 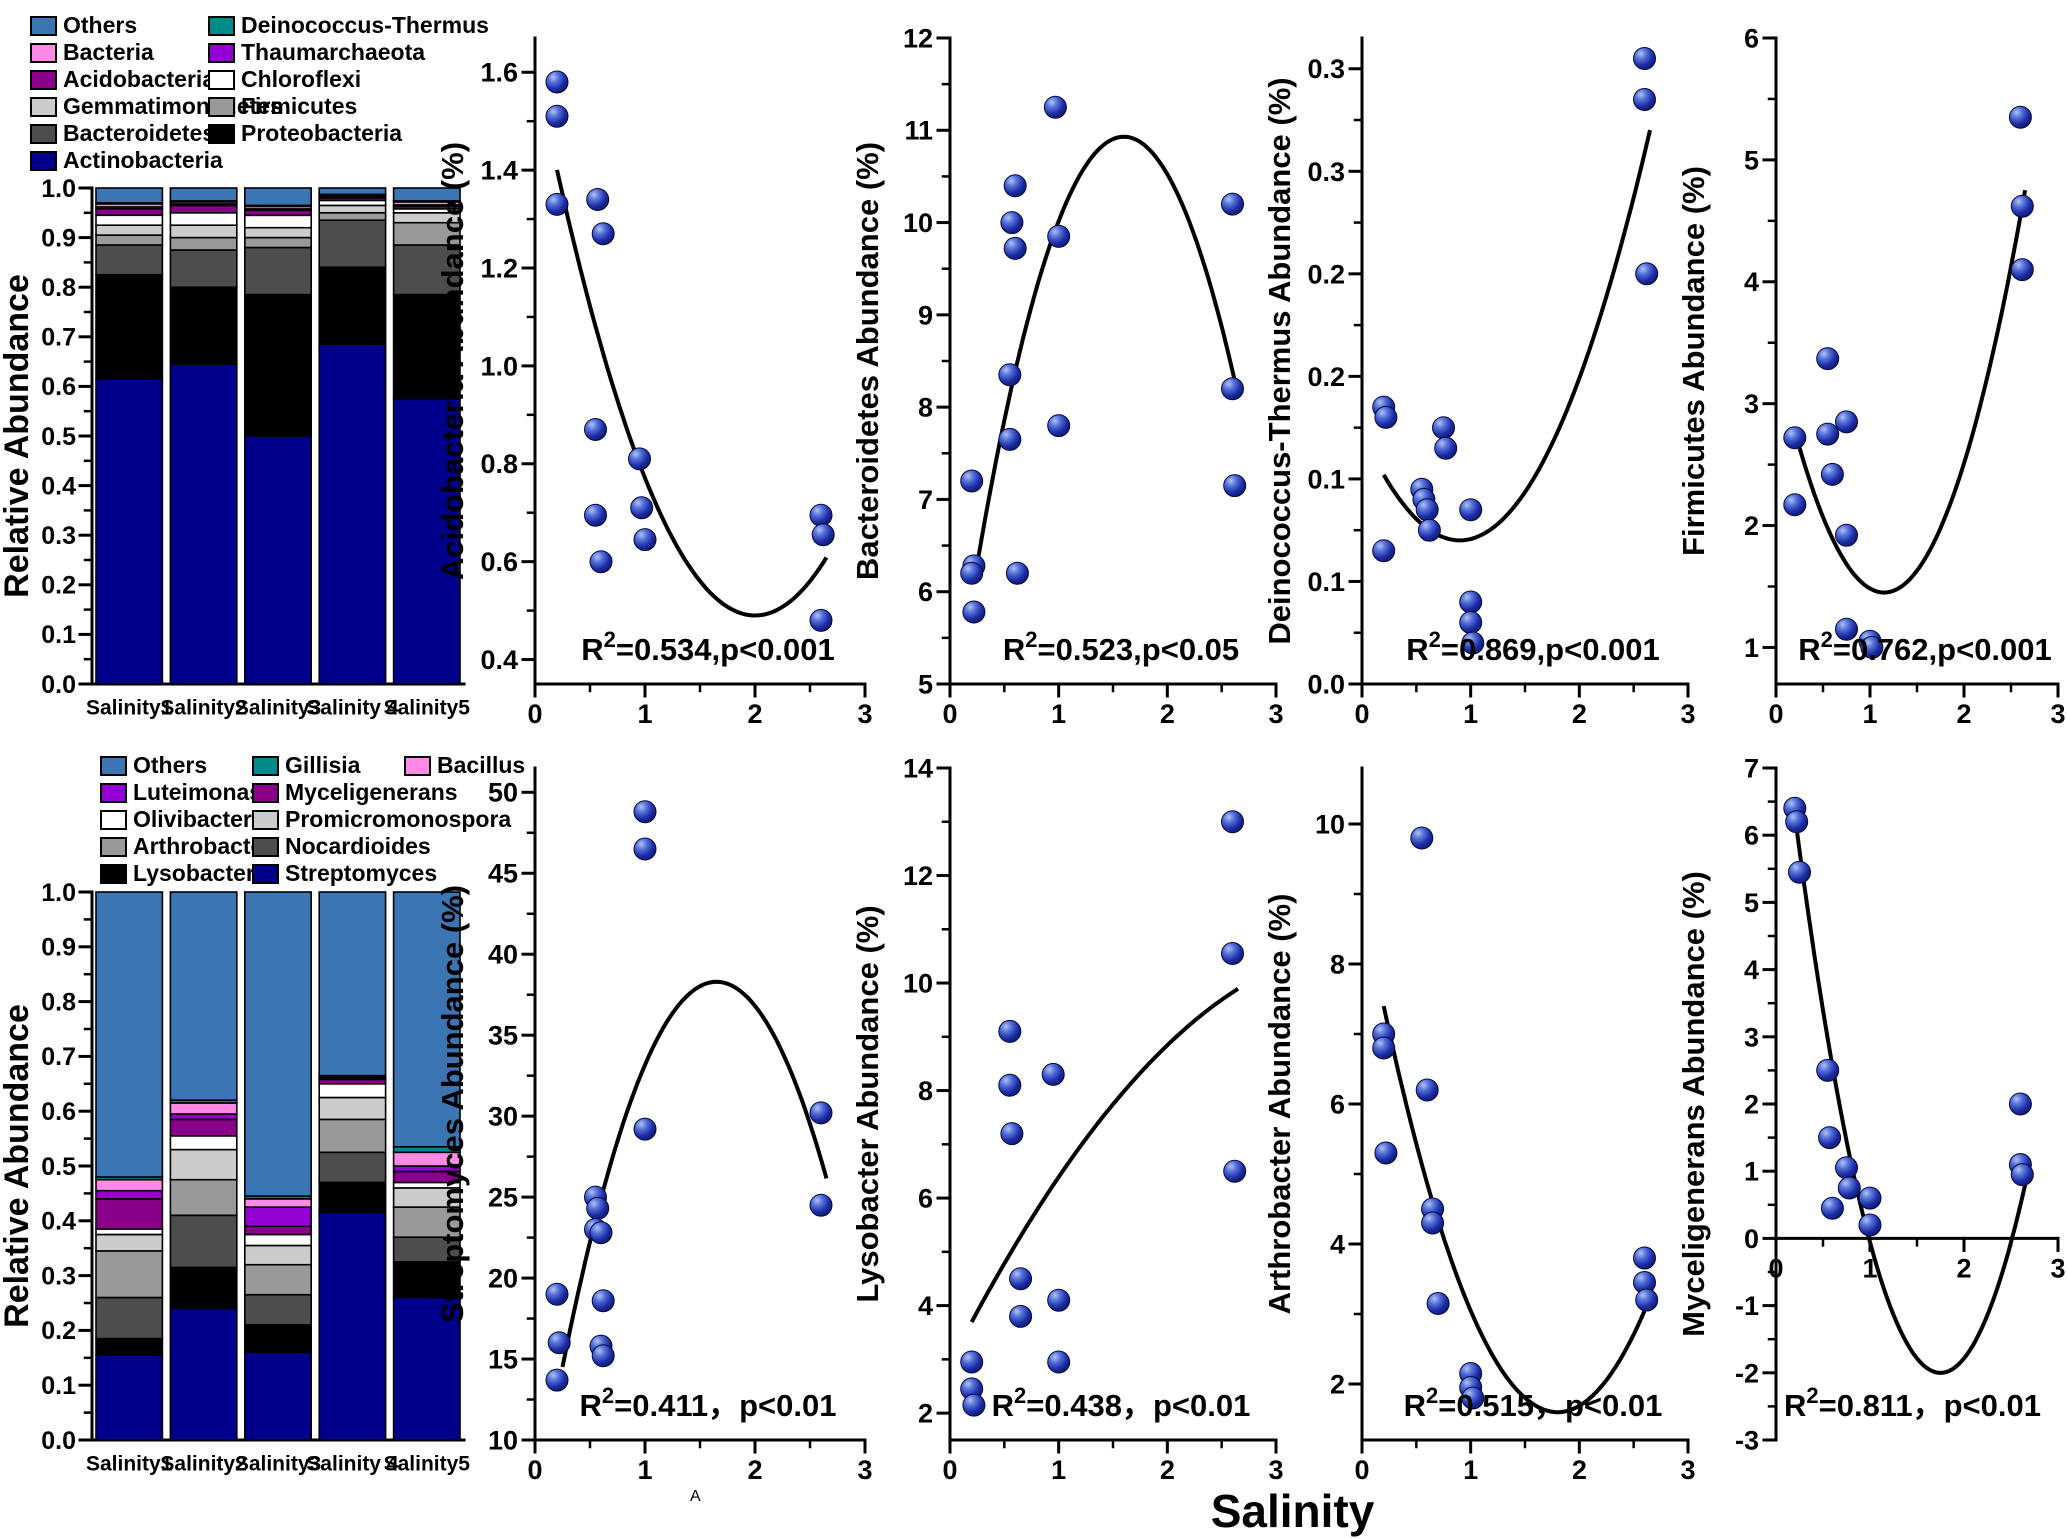 I want to click on svg-text: 12, so click(x=918, y=876).